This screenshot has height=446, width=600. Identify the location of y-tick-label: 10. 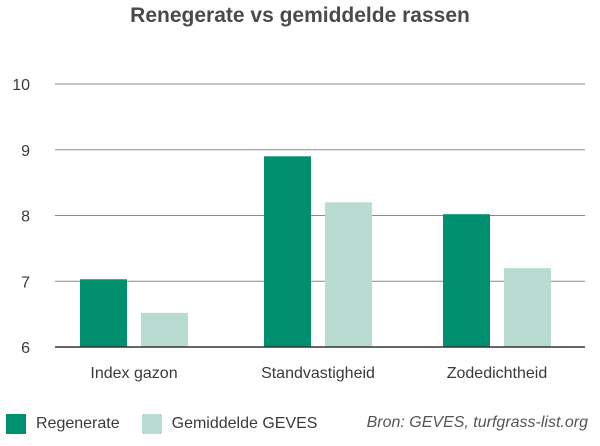
(21, 85).